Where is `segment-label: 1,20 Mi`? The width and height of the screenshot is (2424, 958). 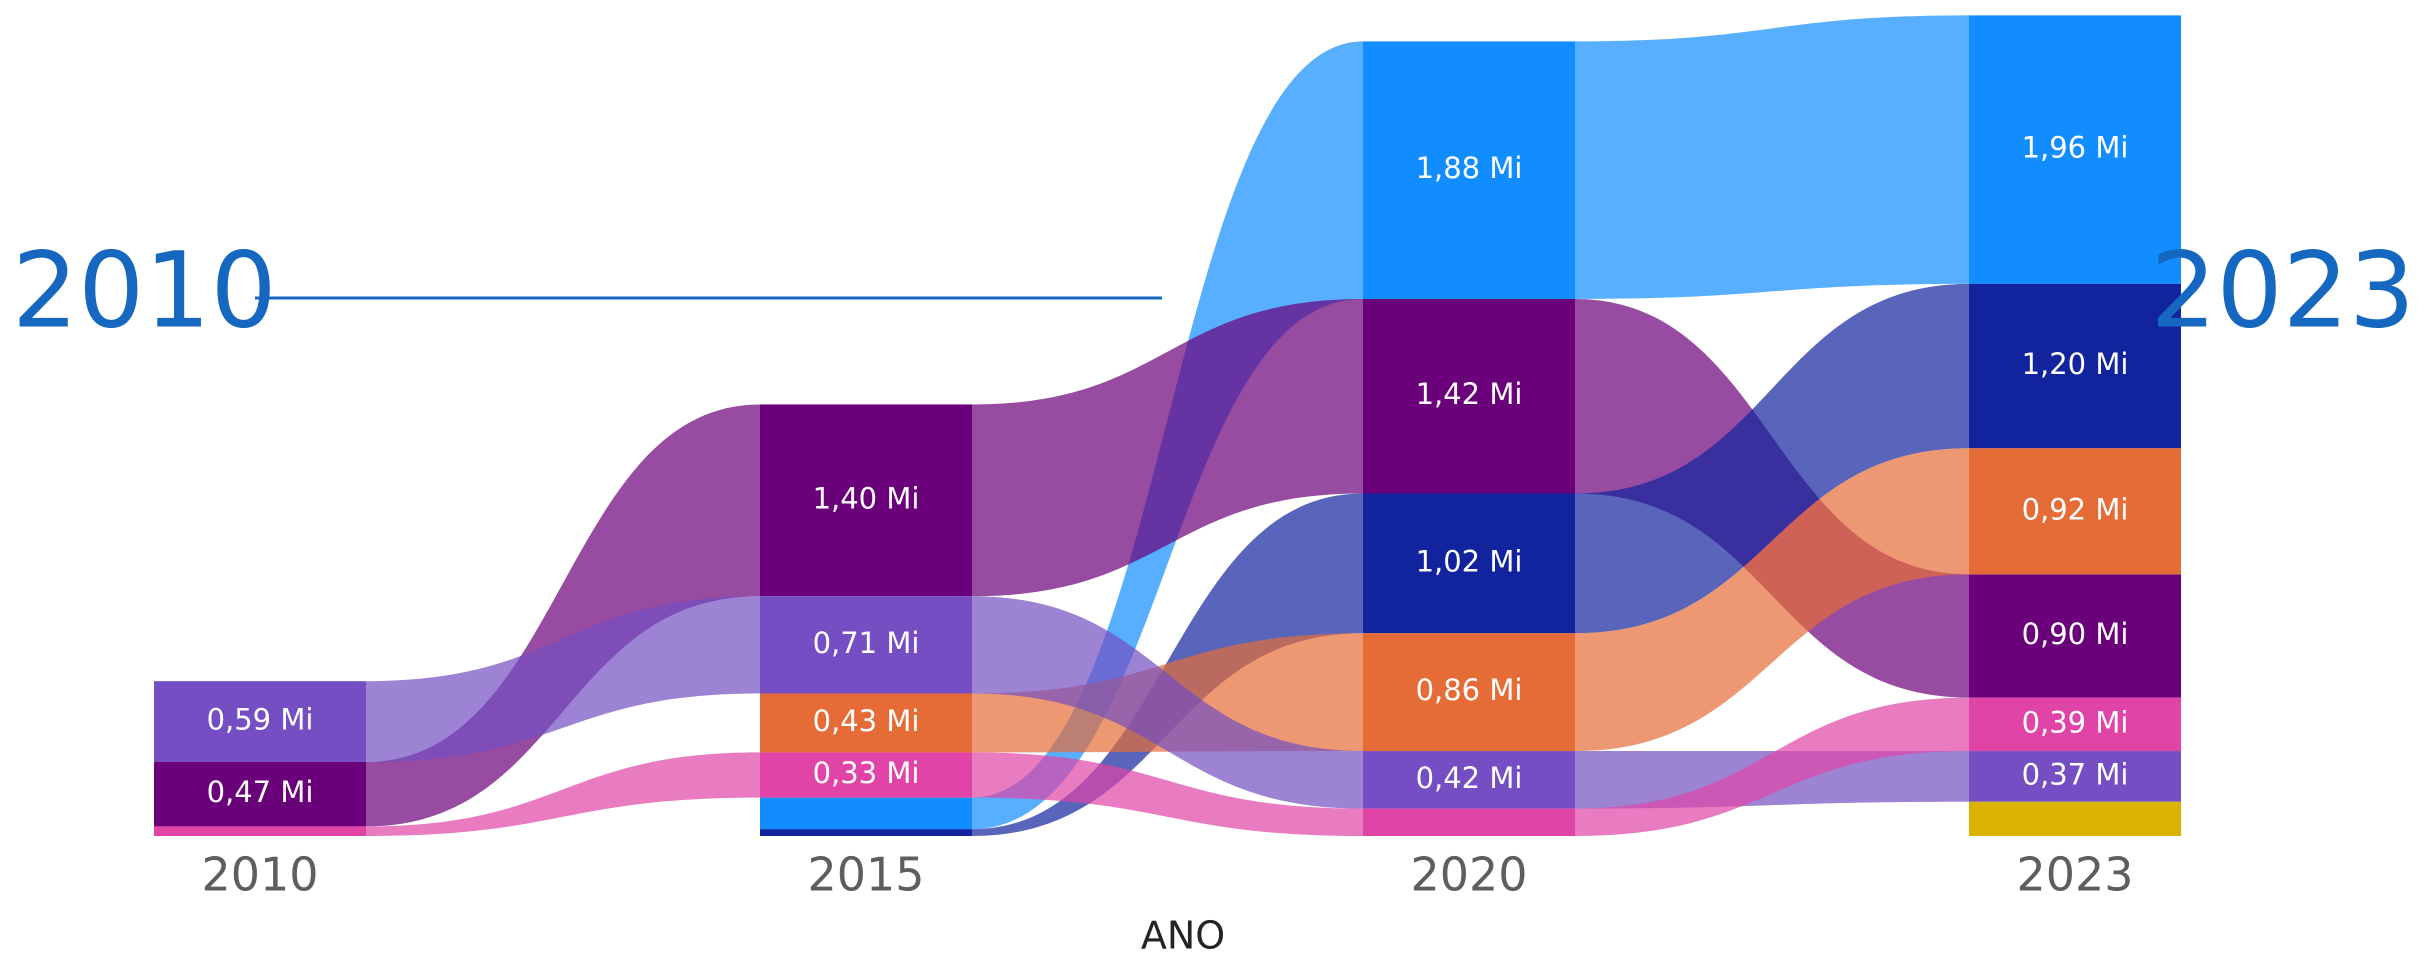 segment-label: 1,20 Mi is located at coordinates (2075, 364).